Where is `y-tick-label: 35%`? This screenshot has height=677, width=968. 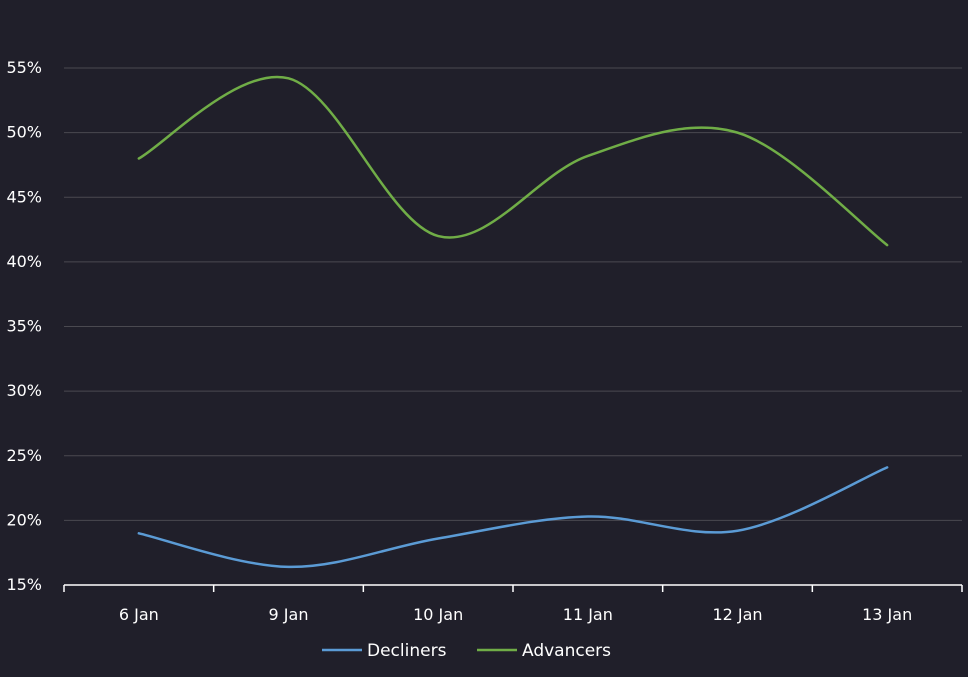 y-tick-label: 35% is located at coordinates (24, 326).